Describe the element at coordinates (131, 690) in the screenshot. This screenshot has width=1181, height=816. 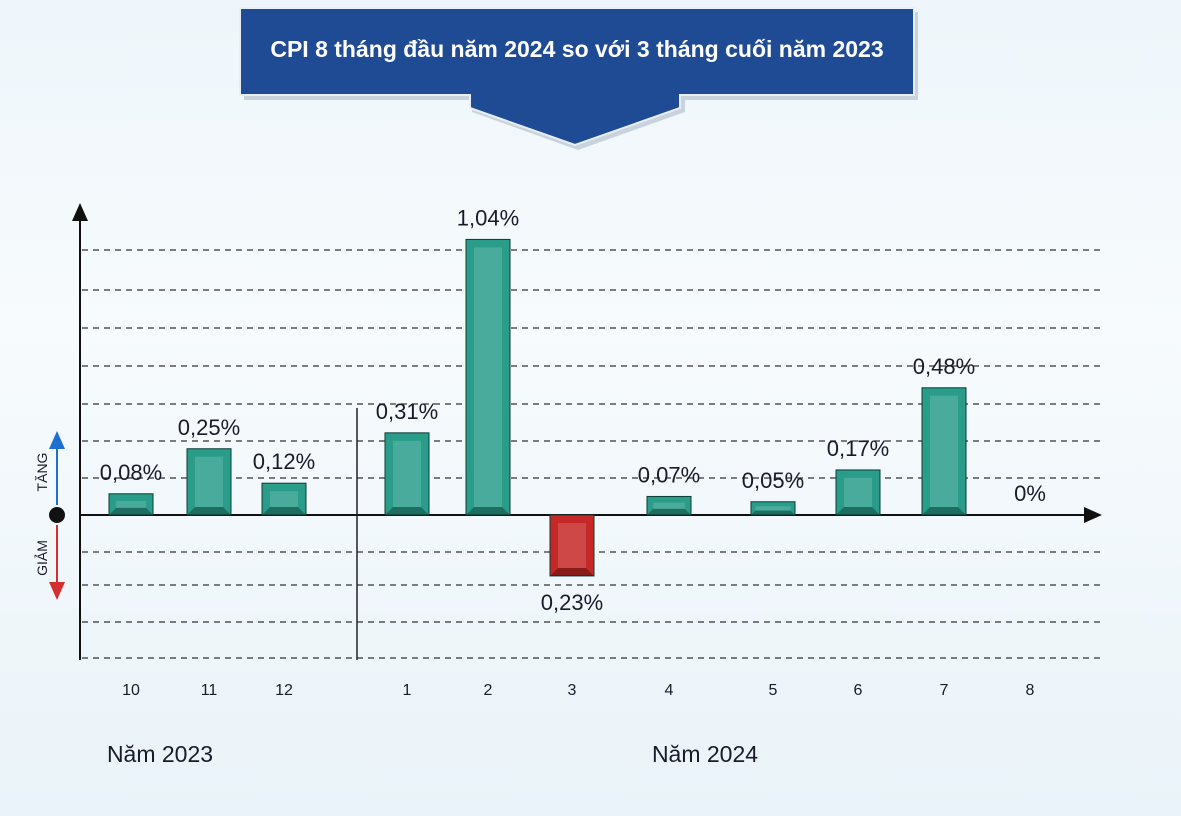
I see `x-tick-label: 10` at that location.